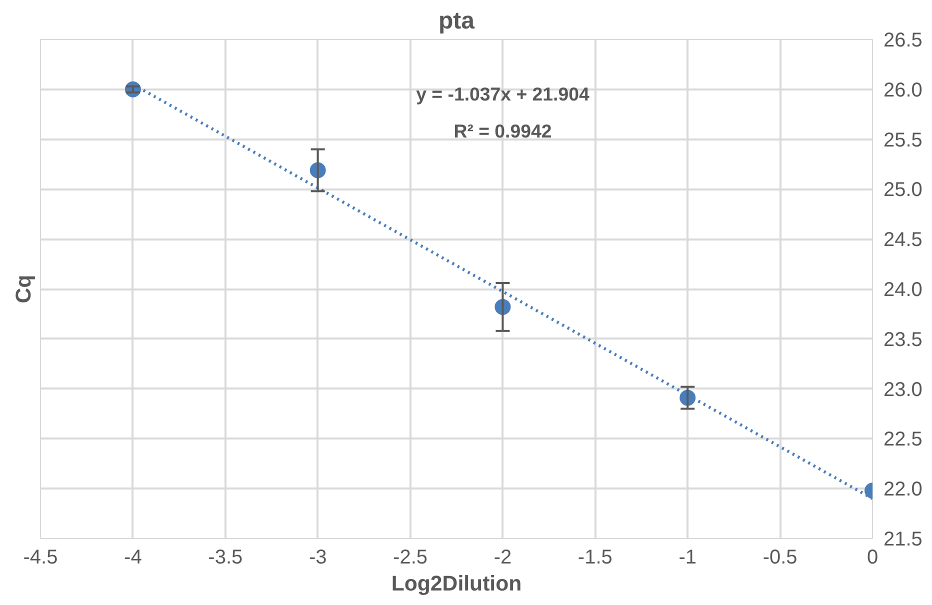  What do you see at coordinates (903, 240) in the screenshot?
I see `y-tick-label: 24.5` at bounding box center [903, 240].